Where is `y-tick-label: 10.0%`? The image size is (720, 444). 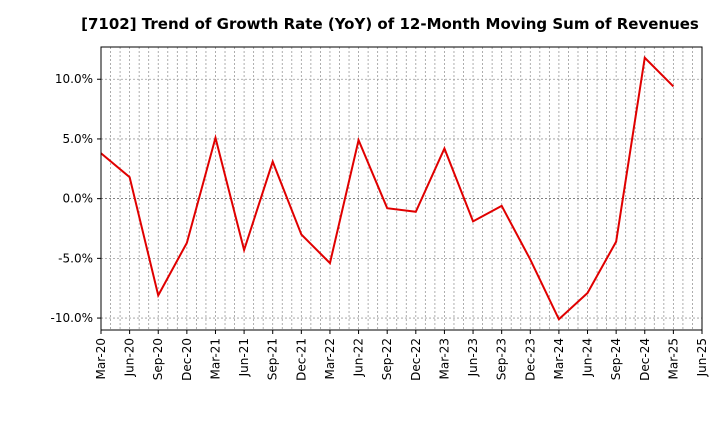 y-tick-label: 10.0% is located at coordinates (74, 79).